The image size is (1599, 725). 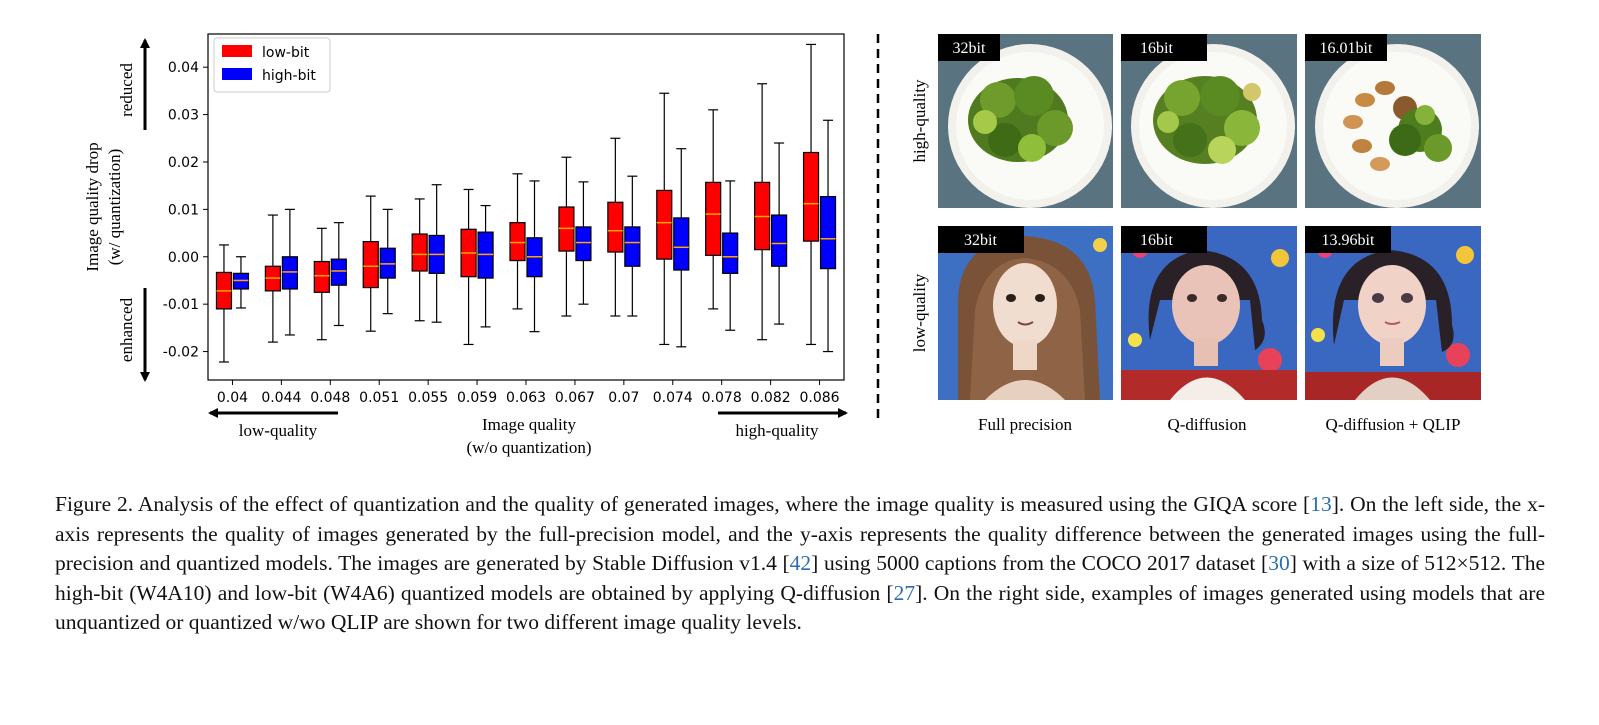 What do you see at coordinates (771, 398) in the screenshot?
I see `x-tick-label: 0.082` at bounding box center [771, 398].